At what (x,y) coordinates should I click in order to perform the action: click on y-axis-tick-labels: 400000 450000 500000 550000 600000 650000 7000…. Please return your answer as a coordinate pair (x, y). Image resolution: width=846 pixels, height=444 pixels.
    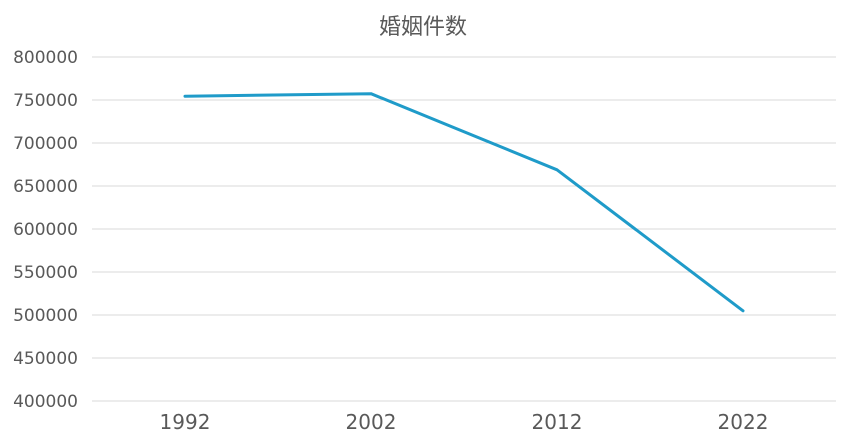
    Looking at the image, I should click on (45, 230).